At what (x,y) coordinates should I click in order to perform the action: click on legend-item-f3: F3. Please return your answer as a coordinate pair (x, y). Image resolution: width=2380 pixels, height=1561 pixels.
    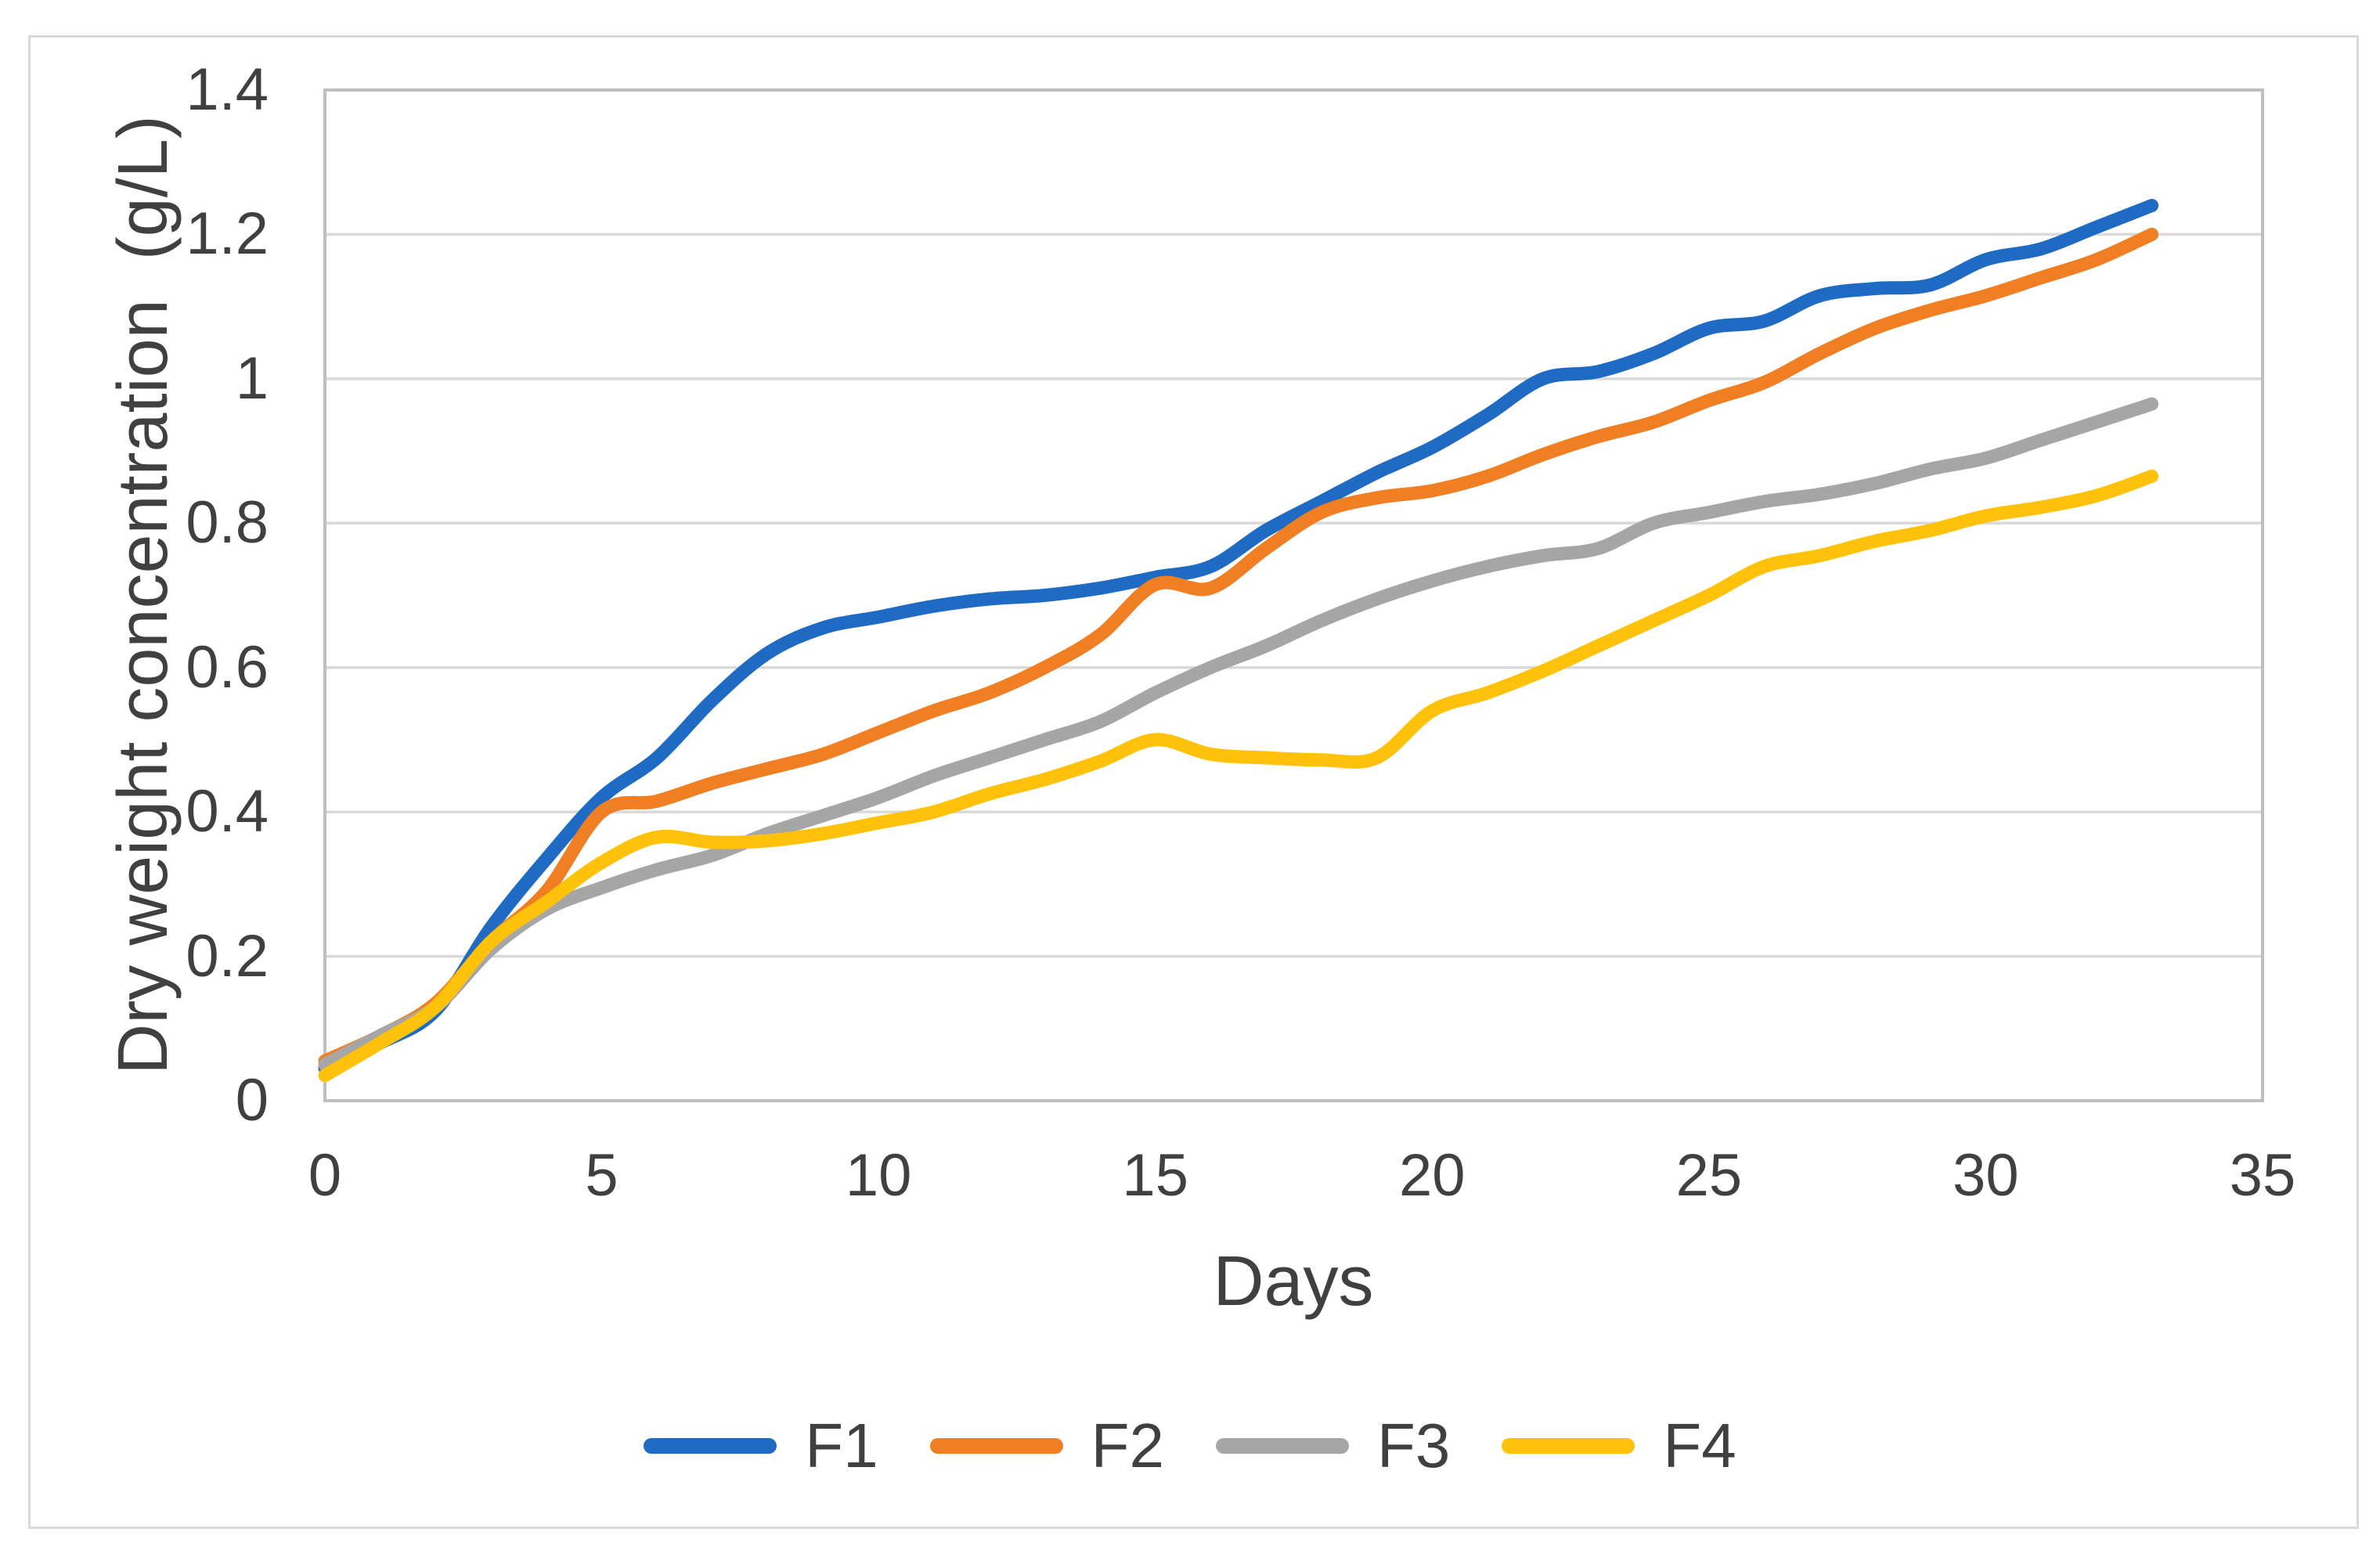
    Looking at the image, I should click on (1333, 1446).